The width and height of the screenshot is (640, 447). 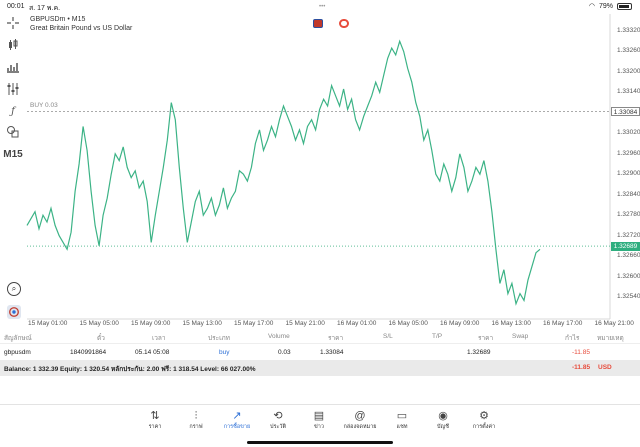 What do you see at coordinates (14, 289) in the screenshot?
I see `zoom-icon: ⌕` at bounding box center [14, 289].